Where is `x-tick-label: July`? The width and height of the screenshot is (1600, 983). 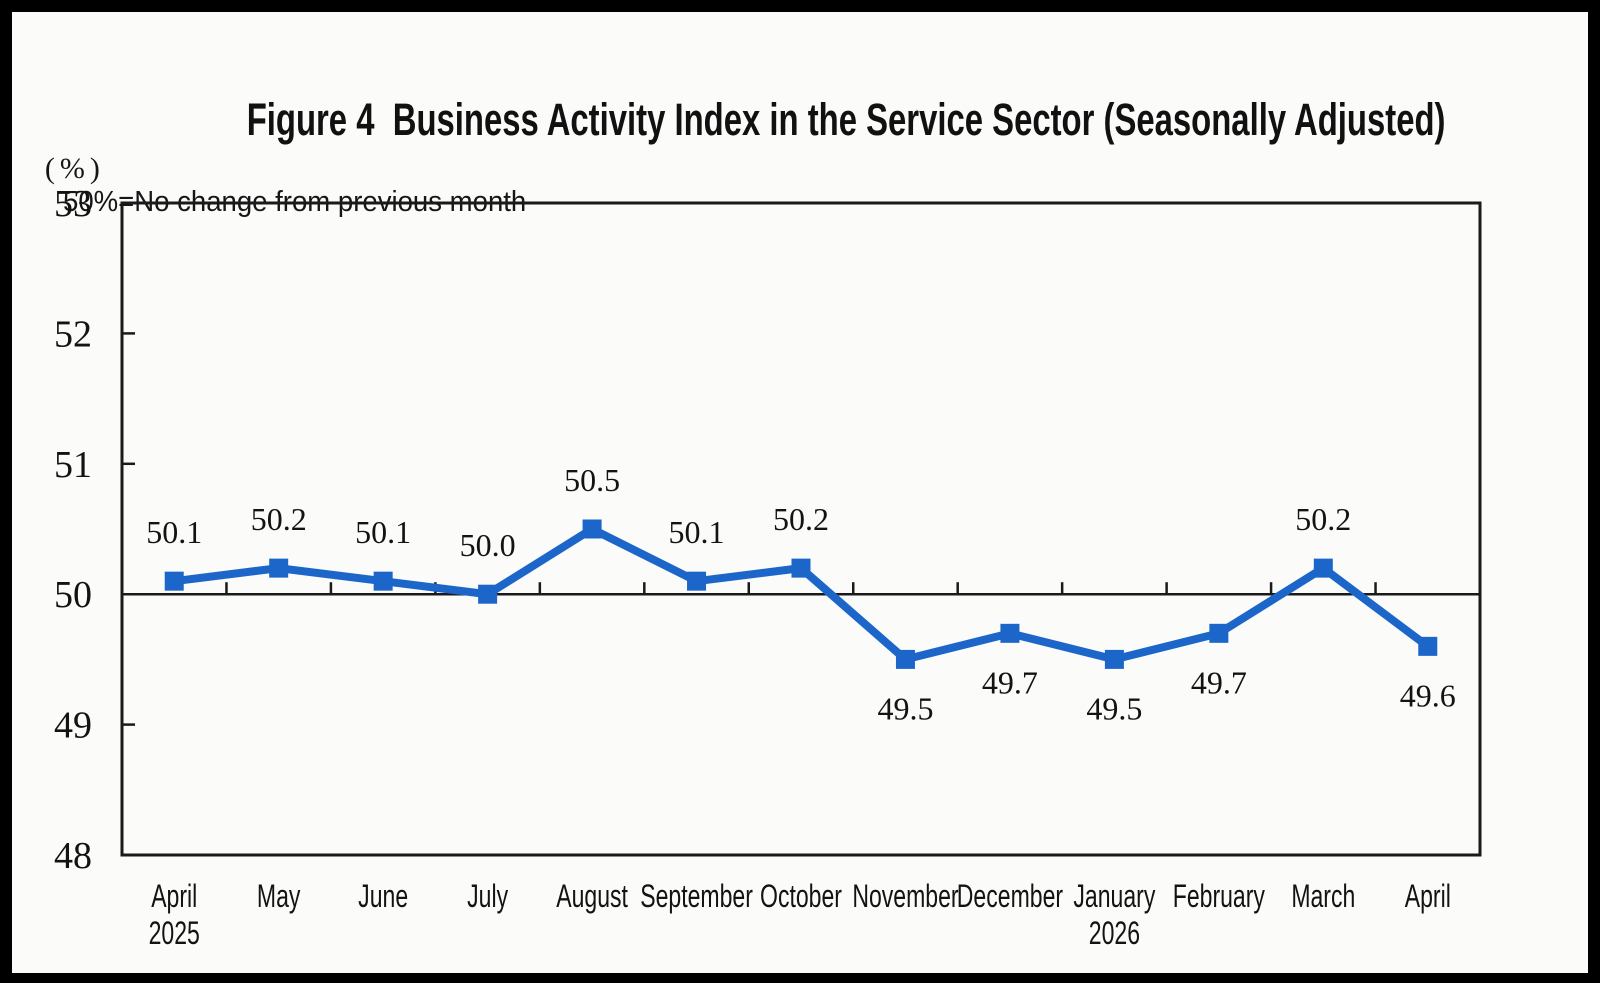
x-tick-label: July is located at coordinates (487, 896).